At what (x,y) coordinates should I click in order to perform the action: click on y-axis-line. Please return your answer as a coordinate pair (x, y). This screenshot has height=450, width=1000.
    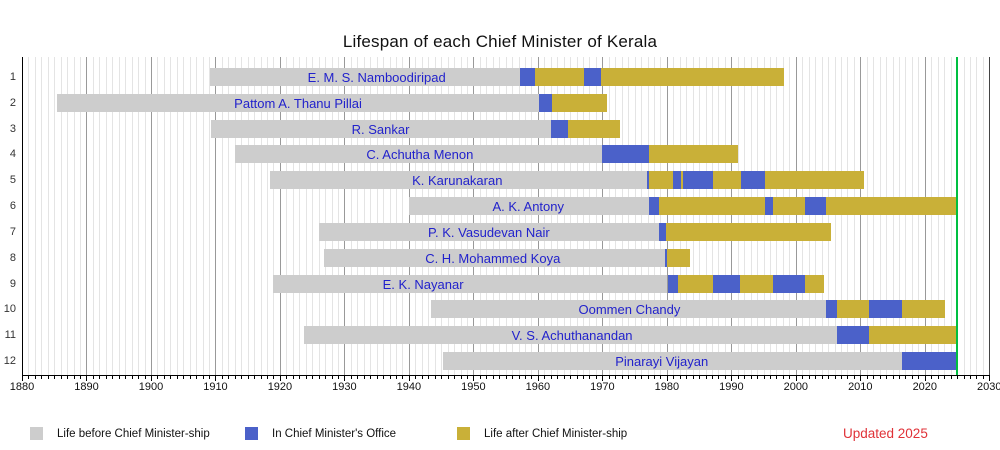
    Looking at the image, I should click on (22, 216).